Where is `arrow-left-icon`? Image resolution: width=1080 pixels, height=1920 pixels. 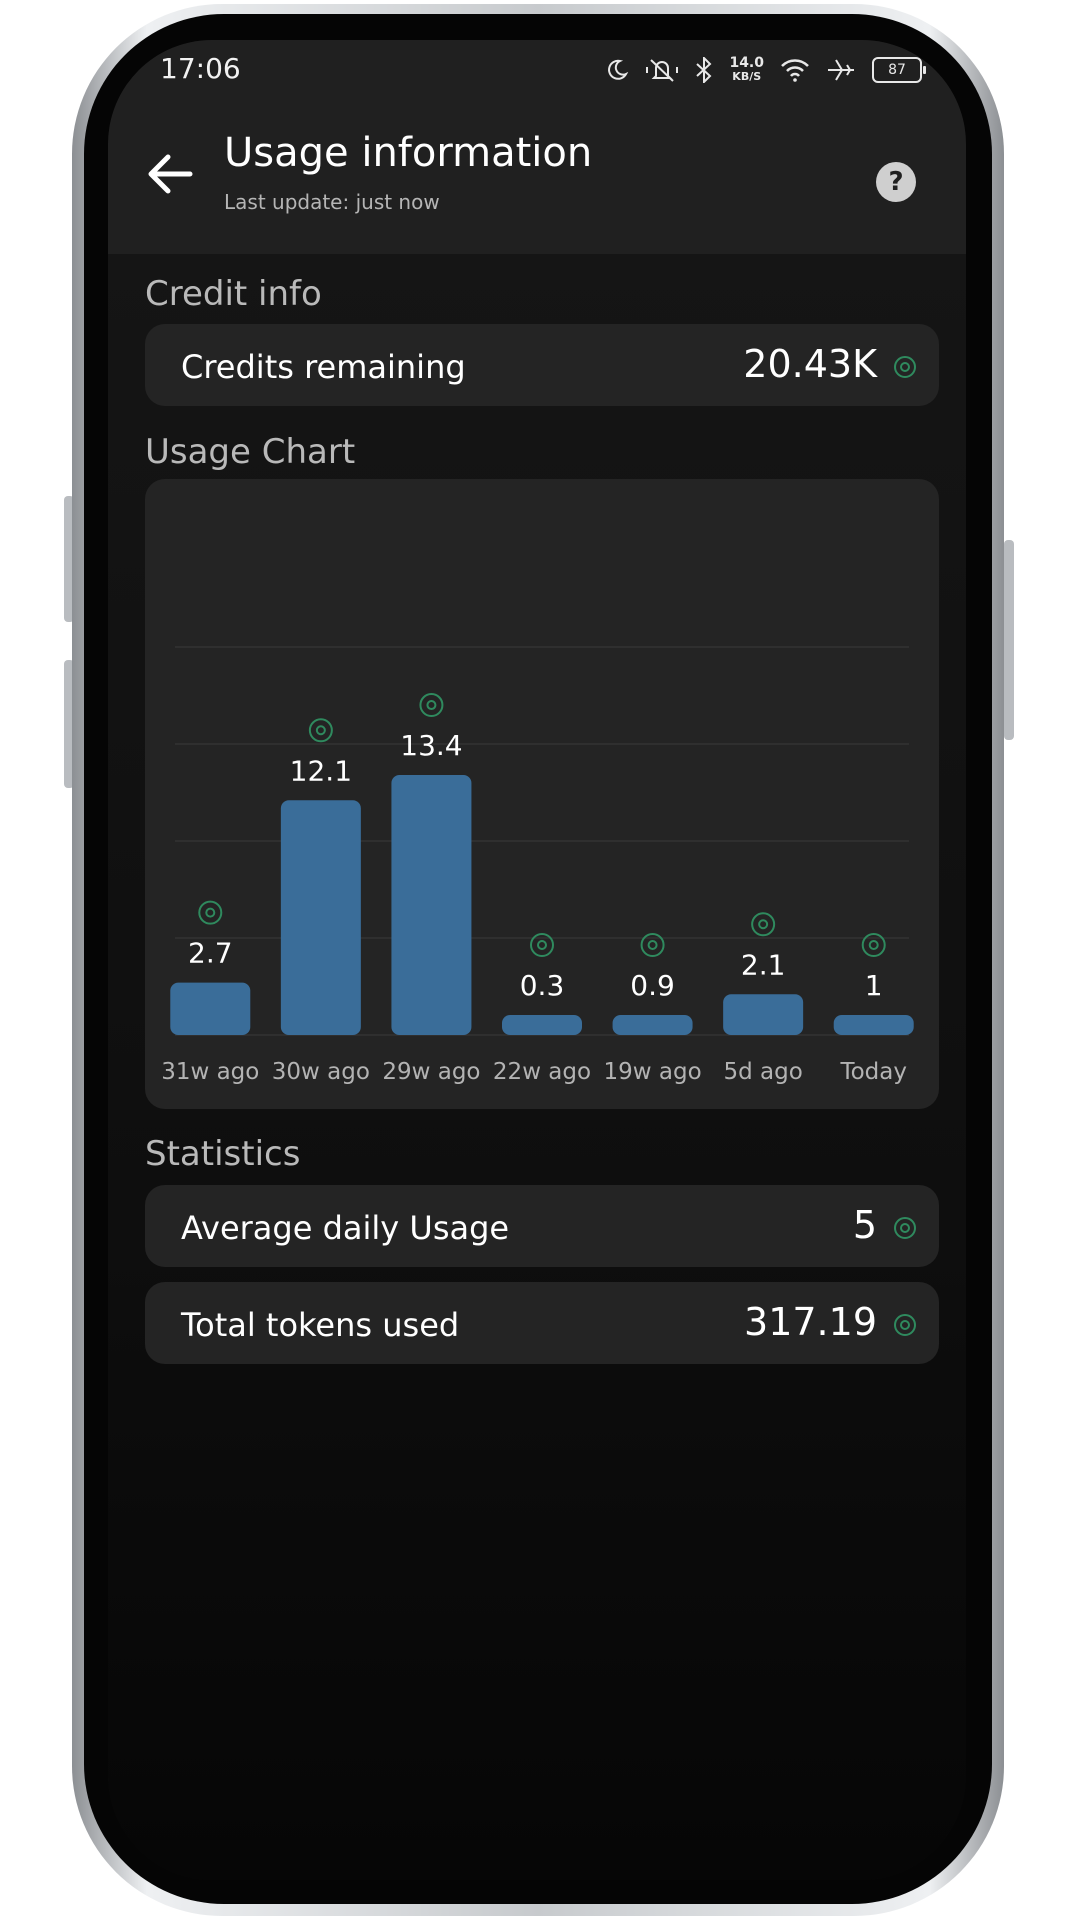 arrow-left-icon is located at coordinates (170, 174).